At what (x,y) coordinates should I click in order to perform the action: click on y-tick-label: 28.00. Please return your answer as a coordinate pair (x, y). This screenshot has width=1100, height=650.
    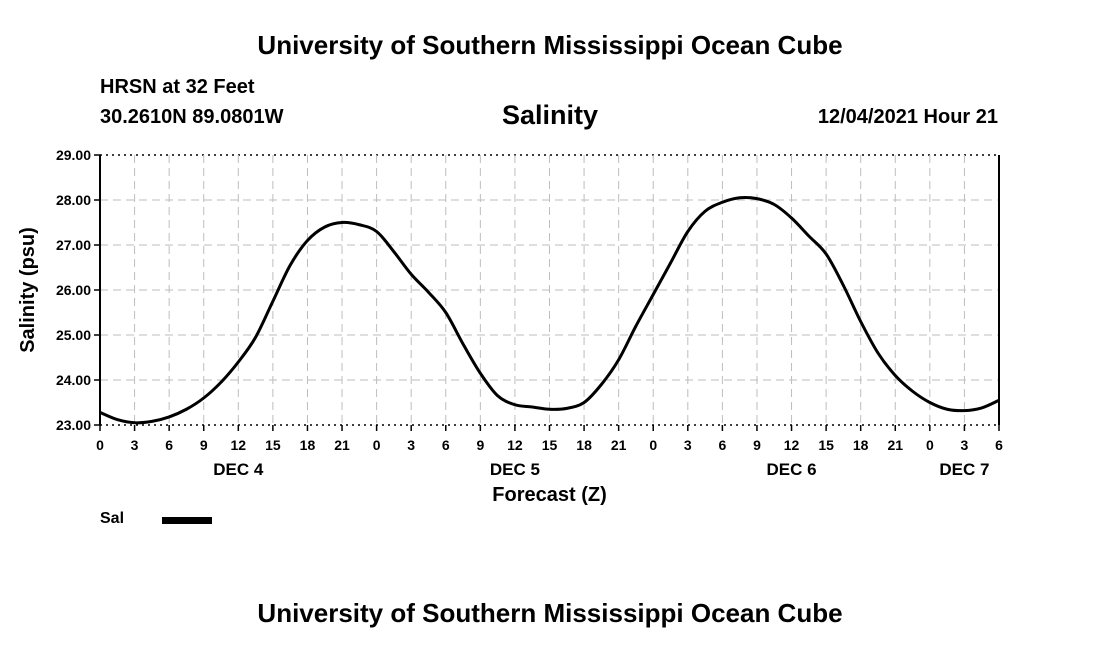
    Looking at the image, I should click on (73, 200).